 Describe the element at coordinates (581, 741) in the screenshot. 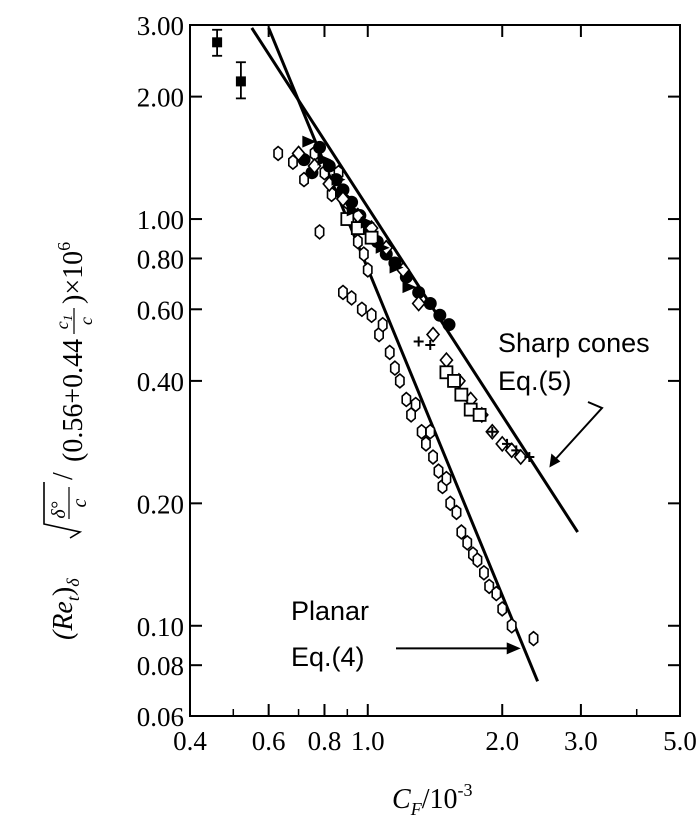

I see `x-tick-label: 3.0` at that location.